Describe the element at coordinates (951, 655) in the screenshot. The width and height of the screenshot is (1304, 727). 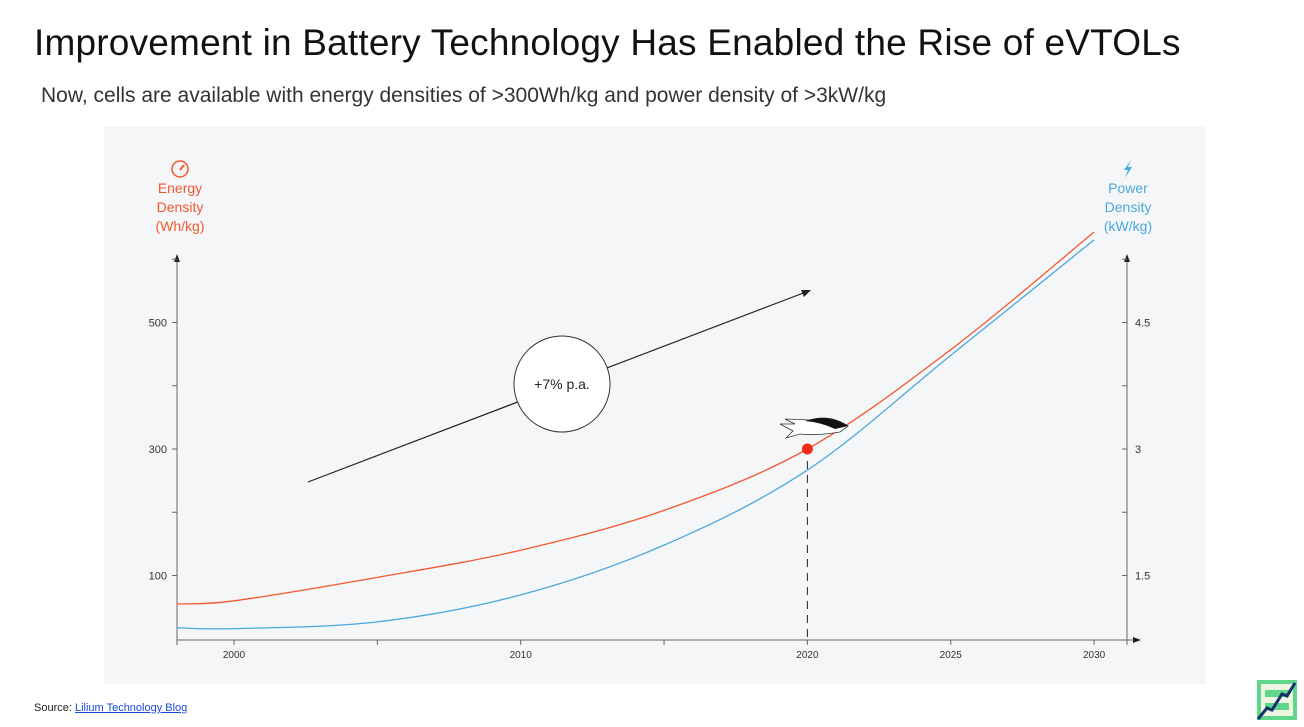
I see `x-tick-label: 2025` at that location.